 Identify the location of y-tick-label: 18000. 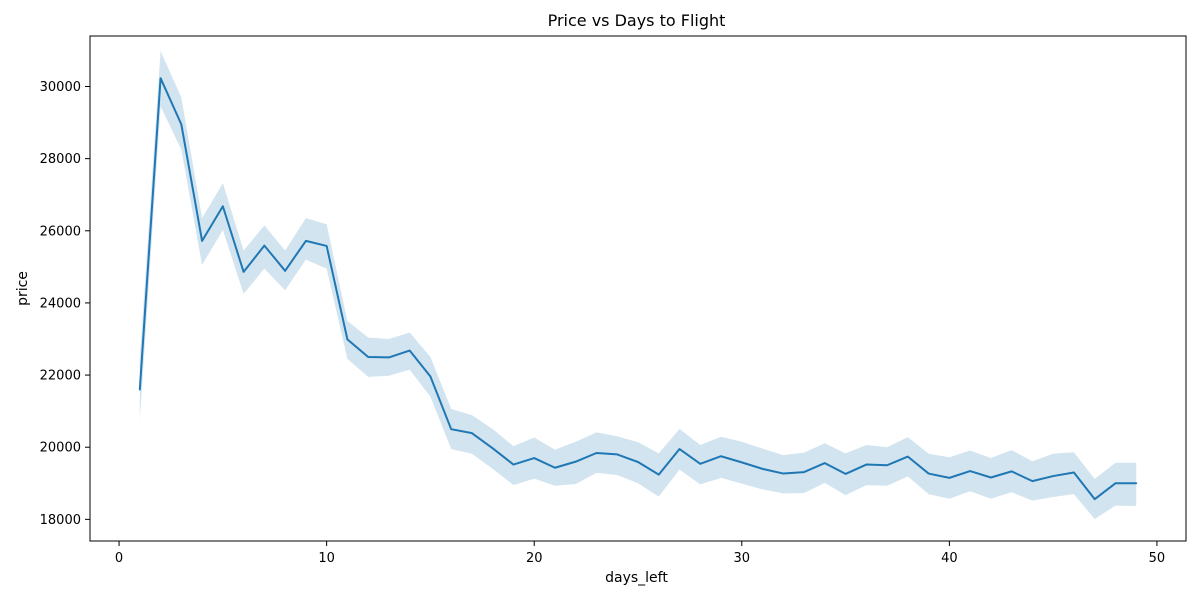
(60, 520).